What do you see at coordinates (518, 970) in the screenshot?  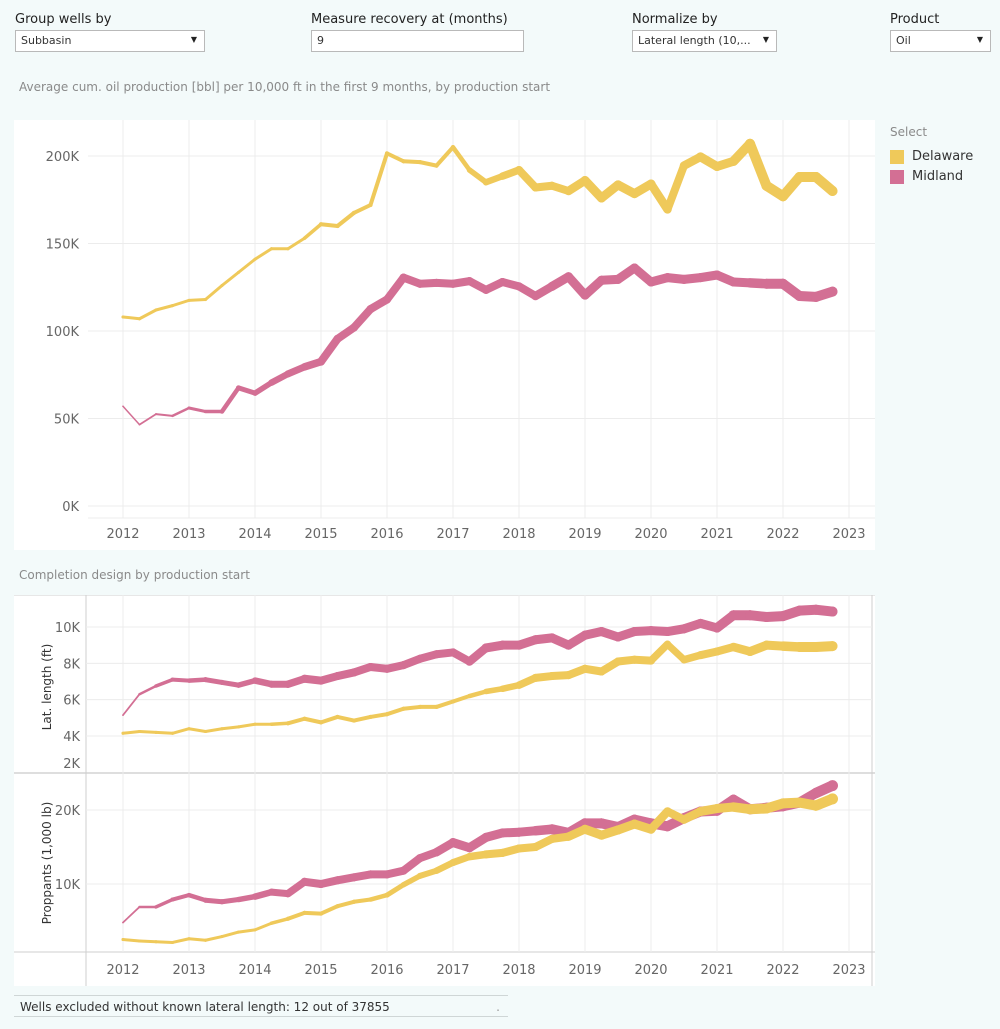 I see `x-tick-label: 2018` at bounding box center [518, 970].